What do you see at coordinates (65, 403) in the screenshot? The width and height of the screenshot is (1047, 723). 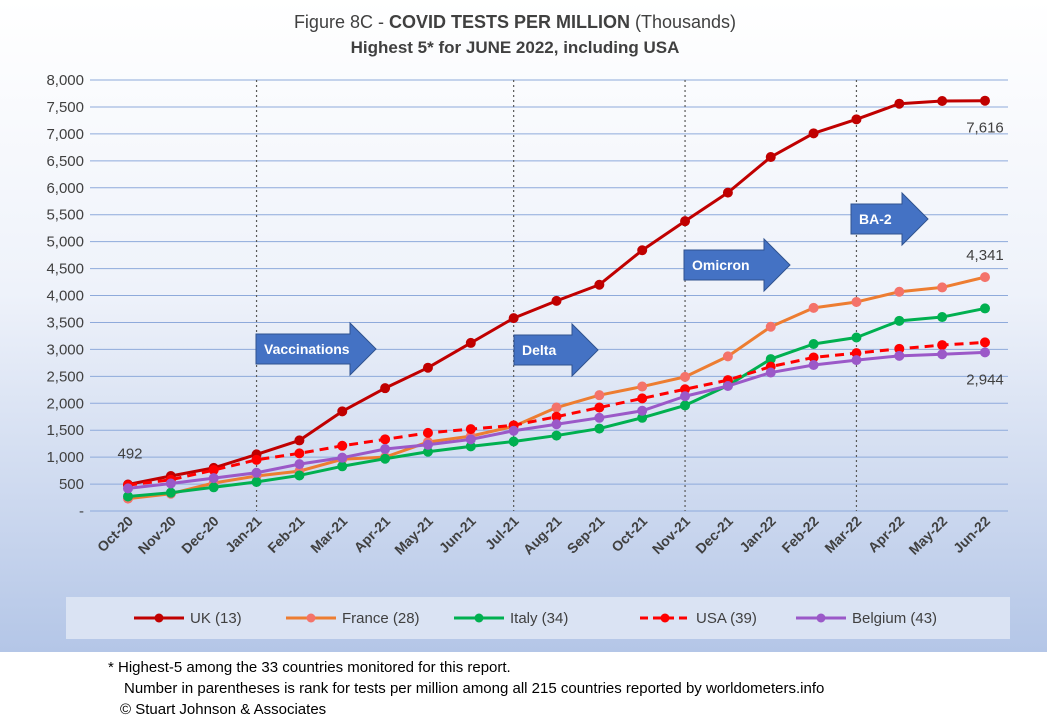 I see `y-tick-label: 2,000` at bounding box center [65, 403].